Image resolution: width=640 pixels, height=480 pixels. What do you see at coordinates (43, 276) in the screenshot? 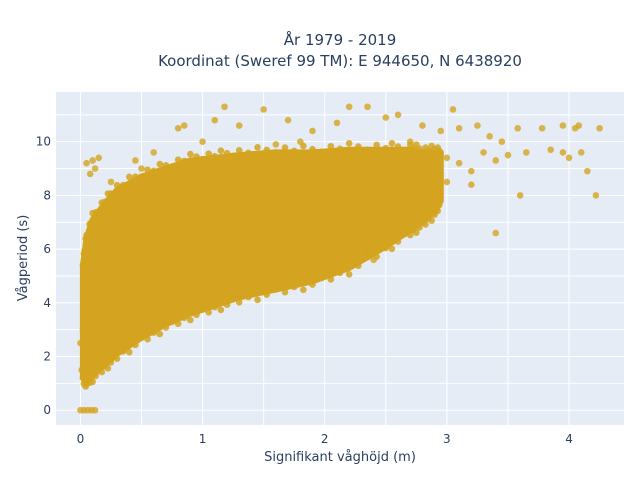
I see `y-tick-labels: 0 2 4 6 8 10` at bounding box center [43, 276].